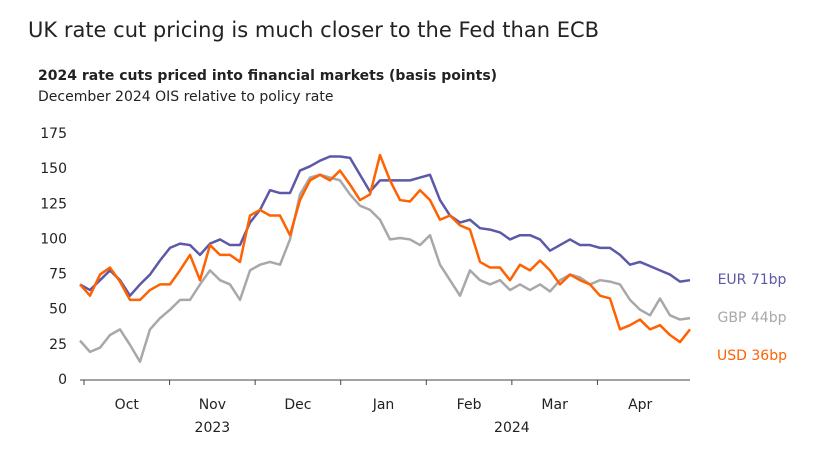 This screenshot has width=830, height=456. Describe the element at coordinates (512, 428) in the screenshot. I see `year-label: 2024` at that location.